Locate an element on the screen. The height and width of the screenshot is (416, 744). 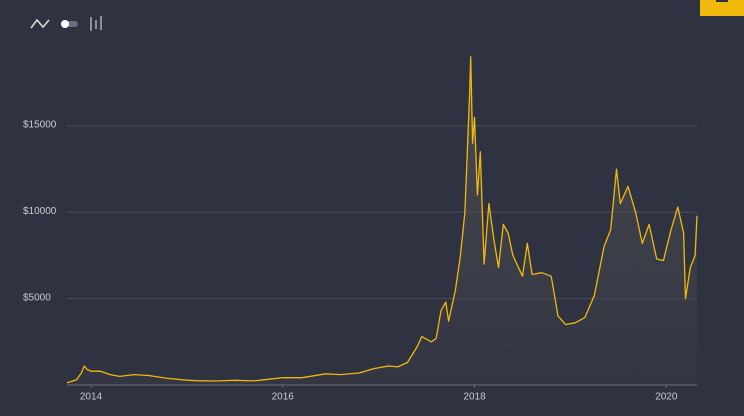
x-tick-label: 2016 is located at coordinates (283, 397).